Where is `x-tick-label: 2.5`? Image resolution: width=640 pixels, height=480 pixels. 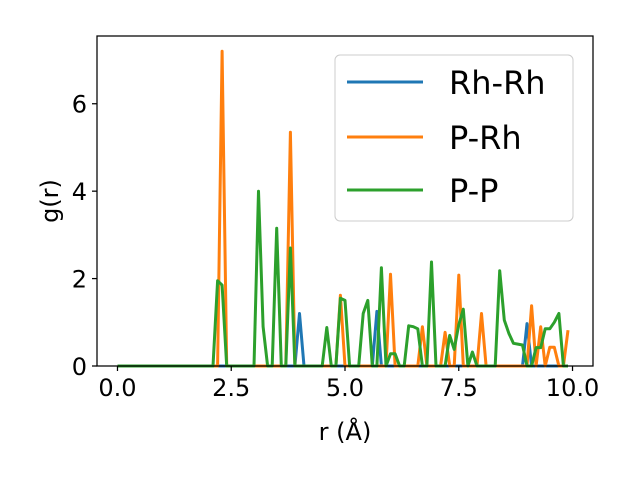
x-tick-label: 2.5 is located at coordinates (231, 388).